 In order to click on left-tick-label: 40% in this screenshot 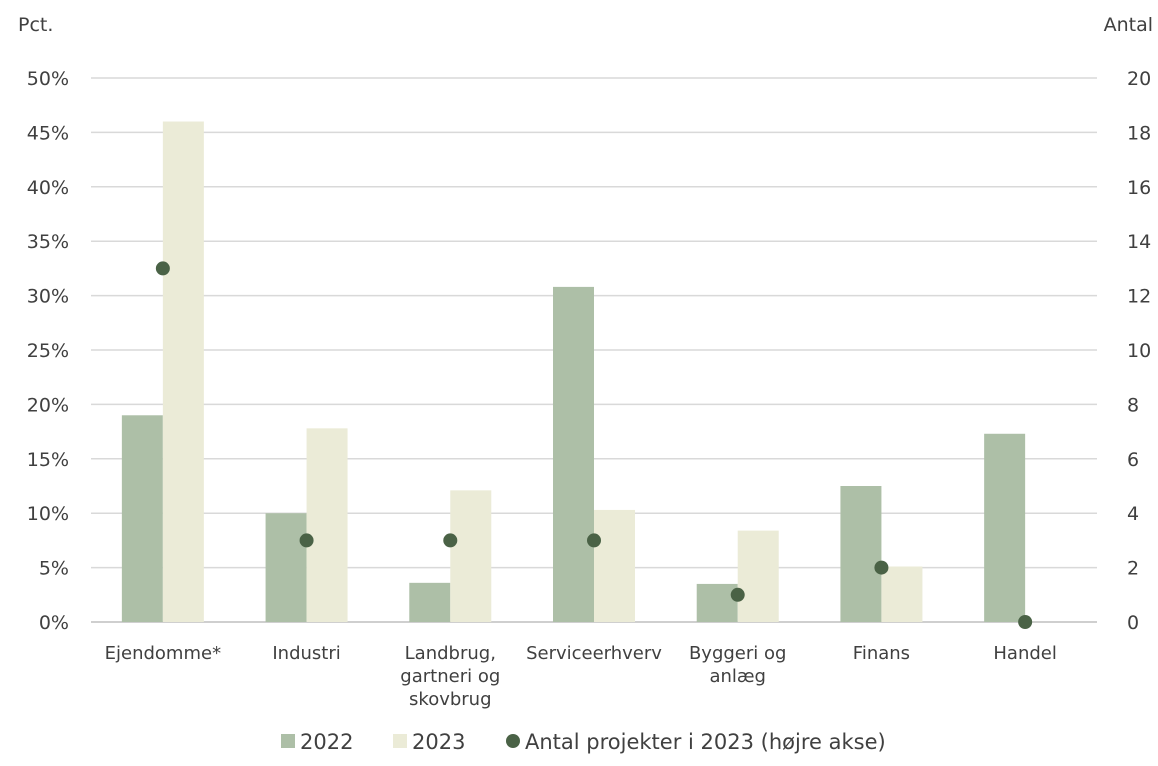, I will do `click(48, 188)`.